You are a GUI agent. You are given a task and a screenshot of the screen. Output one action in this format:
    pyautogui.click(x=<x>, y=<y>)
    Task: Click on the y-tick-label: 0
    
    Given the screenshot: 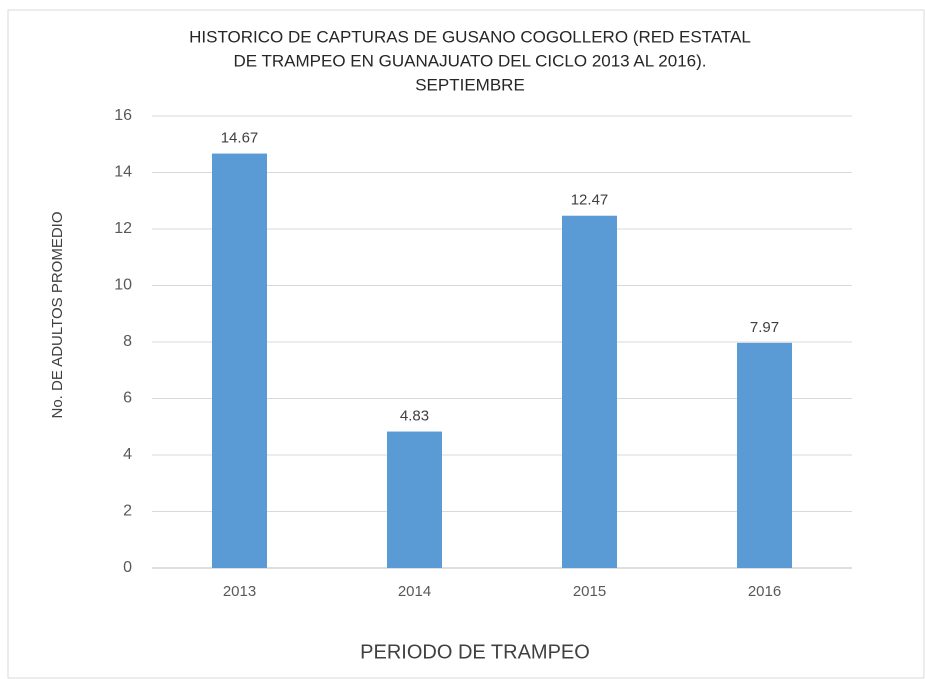 What is the action you would take?
    pyautogui.click(x=127, y=567)
    